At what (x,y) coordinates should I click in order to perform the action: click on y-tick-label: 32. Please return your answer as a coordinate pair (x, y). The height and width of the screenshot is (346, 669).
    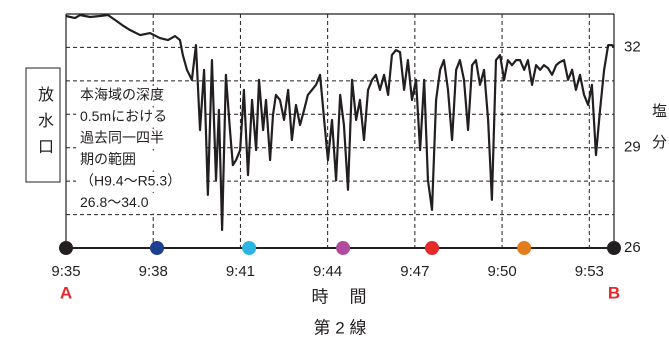
    Looking at the image, I should click on (632, 46).